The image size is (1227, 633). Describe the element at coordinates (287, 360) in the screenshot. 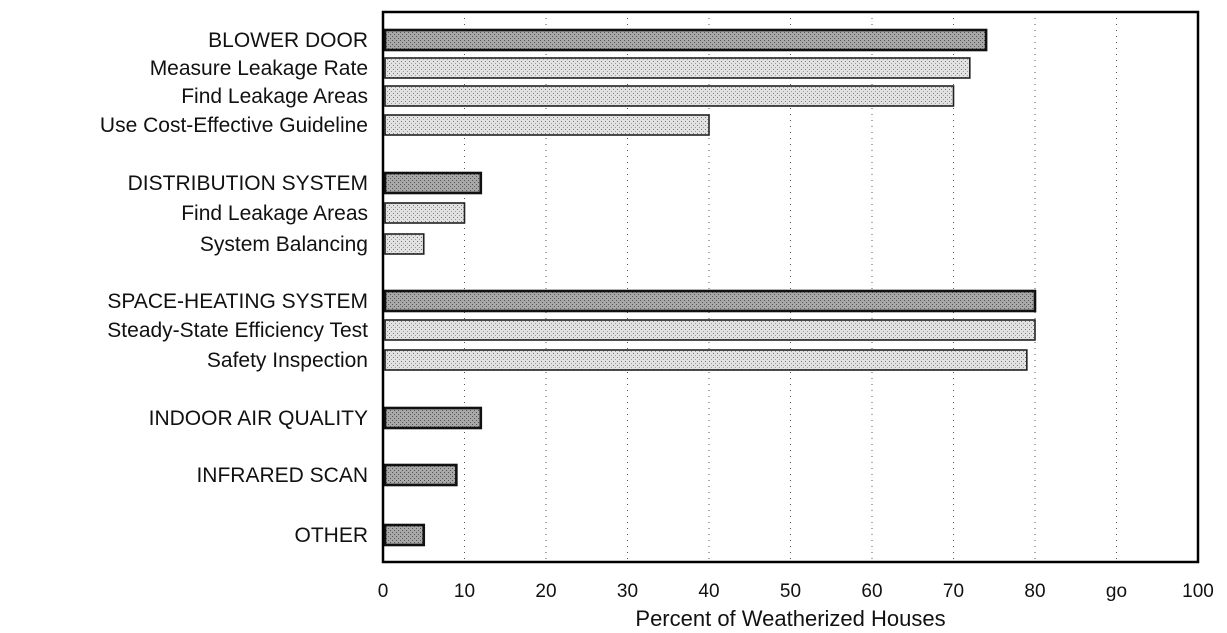

I see `subcategory-label: Safety Inspection` at that location.